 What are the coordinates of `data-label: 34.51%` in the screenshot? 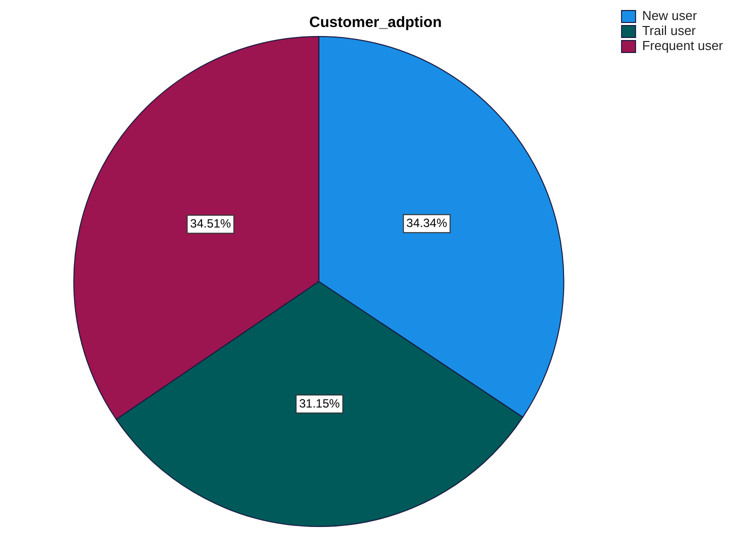 It's located at (211, 223).